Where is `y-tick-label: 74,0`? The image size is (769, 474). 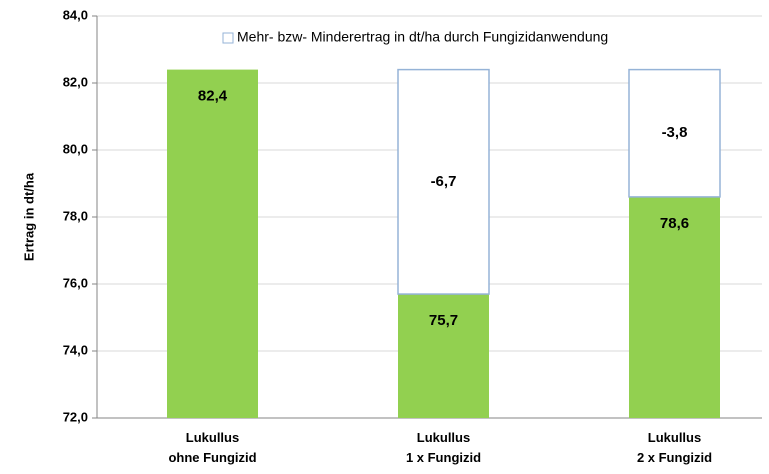
y-tick-label: 74,0 is located at coordinates (75, 349).